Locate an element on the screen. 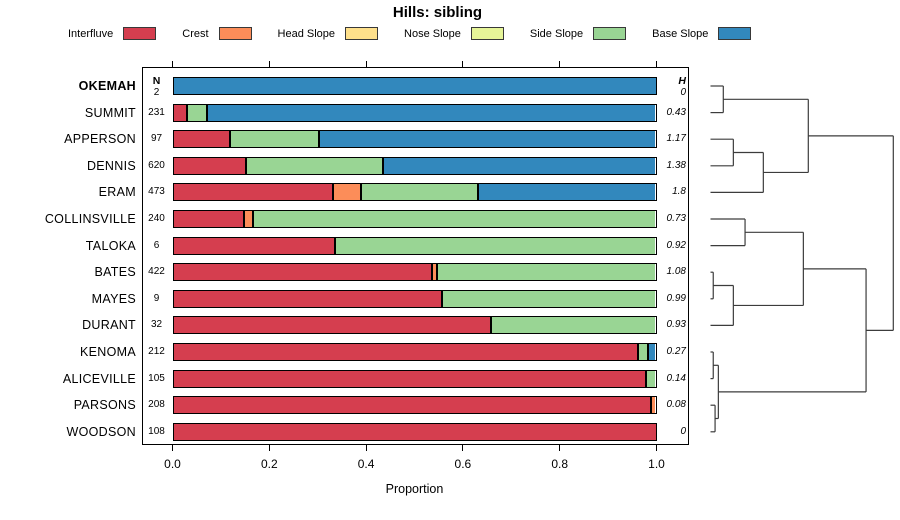 The height and width of the screenshot is (520, 900). legend-label: Nose Slope is located at coordinates (432, 33).